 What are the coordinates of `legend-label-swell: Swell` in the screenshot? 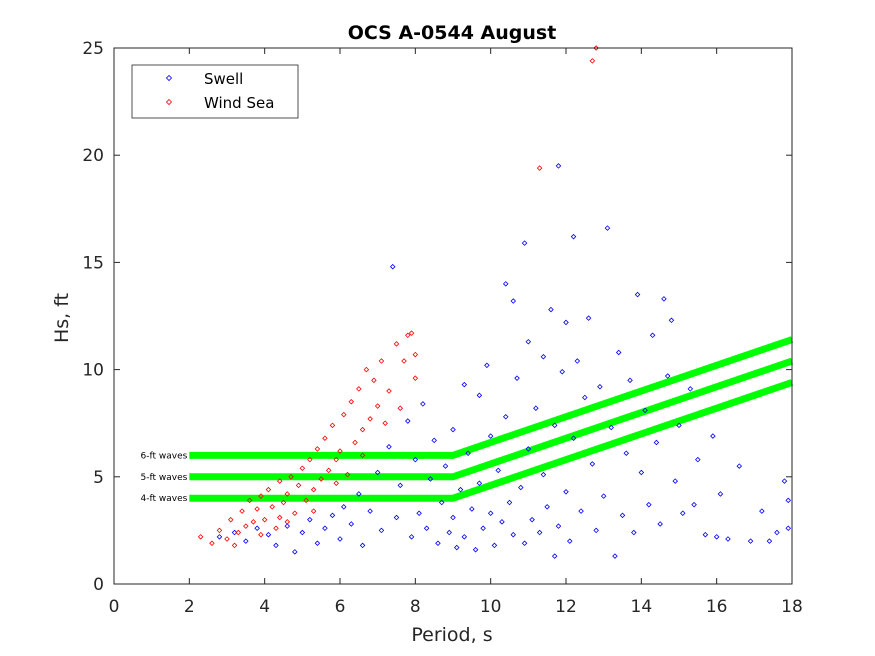 It's located at (223, 79).